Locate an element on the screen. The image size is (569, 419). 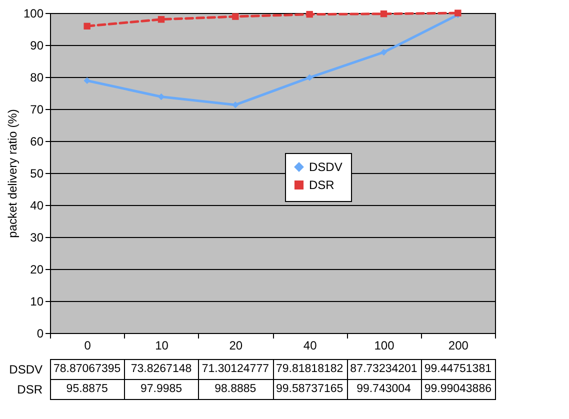
data-label: 95.8875 is located at coordinates (87, 389).